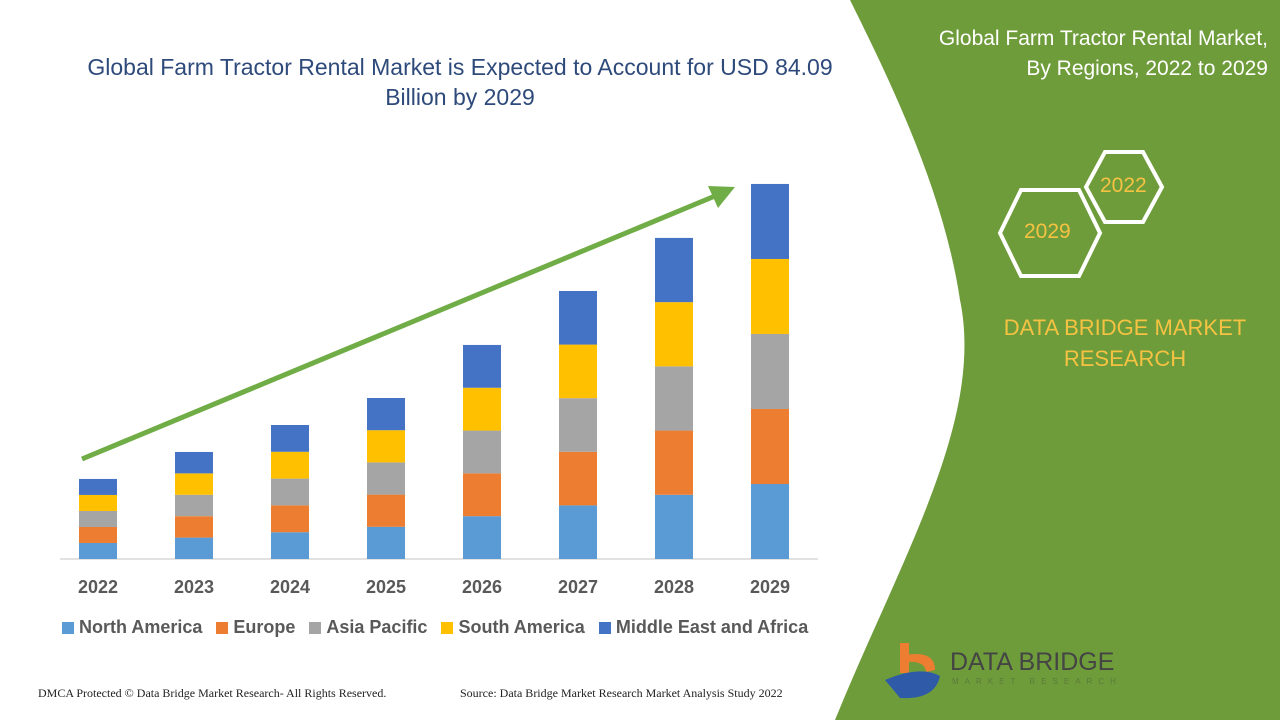 The width and height of the screenshot is (1280, 720). I want to click on bar-2028-europe, so click(674, 462).